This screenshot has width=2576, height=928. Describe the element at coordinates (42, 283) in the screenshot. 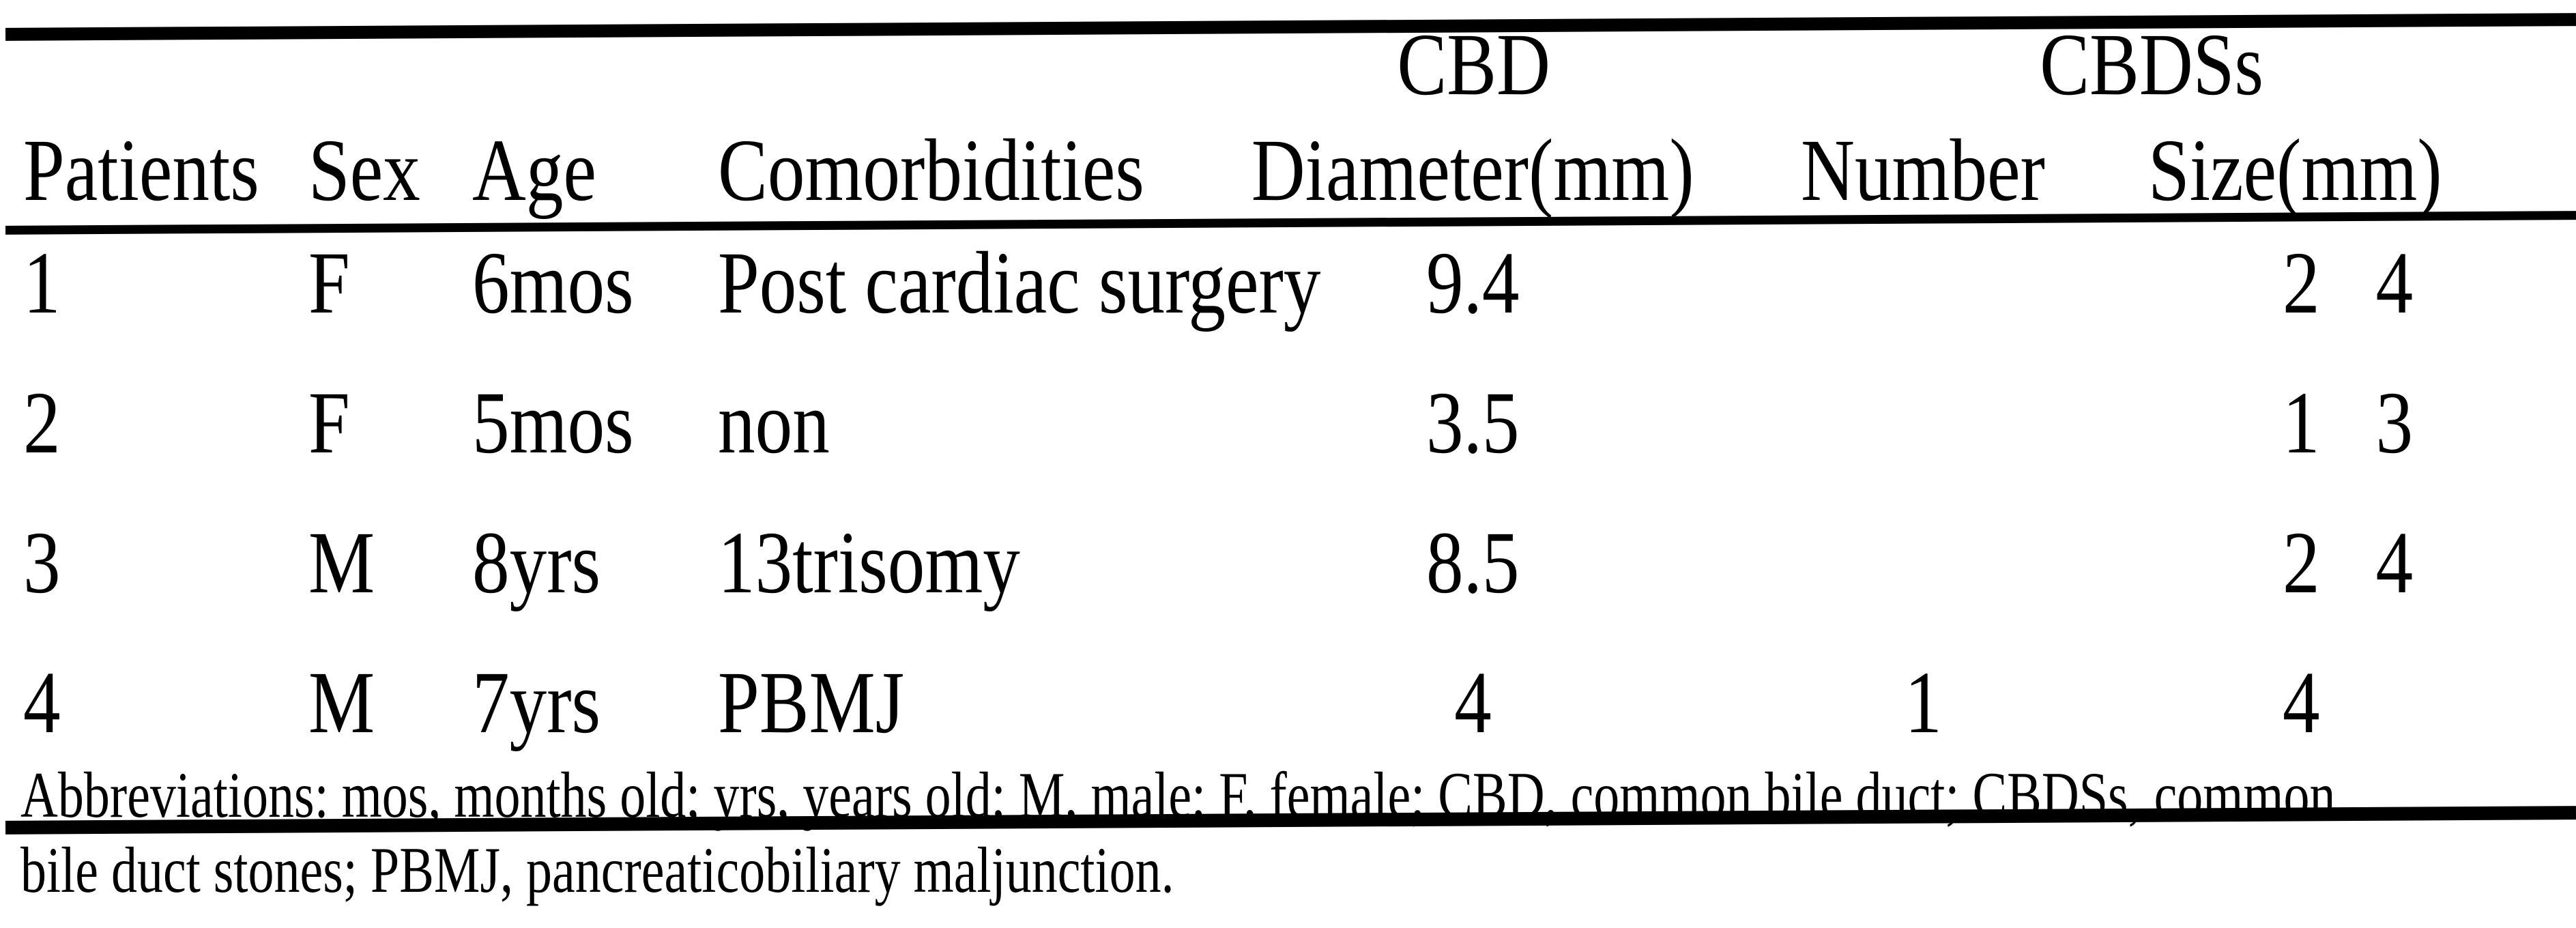

I see `cell-patient-value: 1` at that location.